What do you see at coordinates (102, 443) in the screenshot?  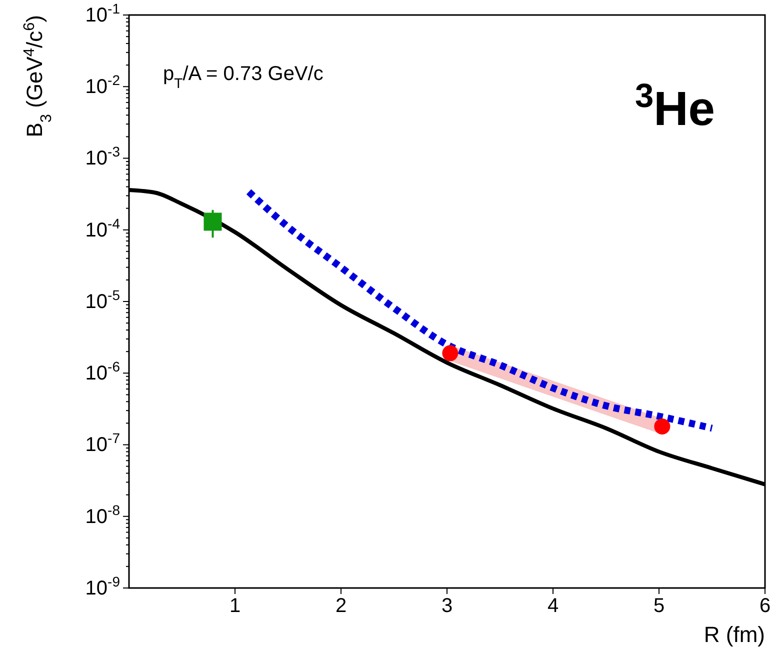 I see `y-tick-label: 10$^{-7}$` at bounding box center [102, 443].